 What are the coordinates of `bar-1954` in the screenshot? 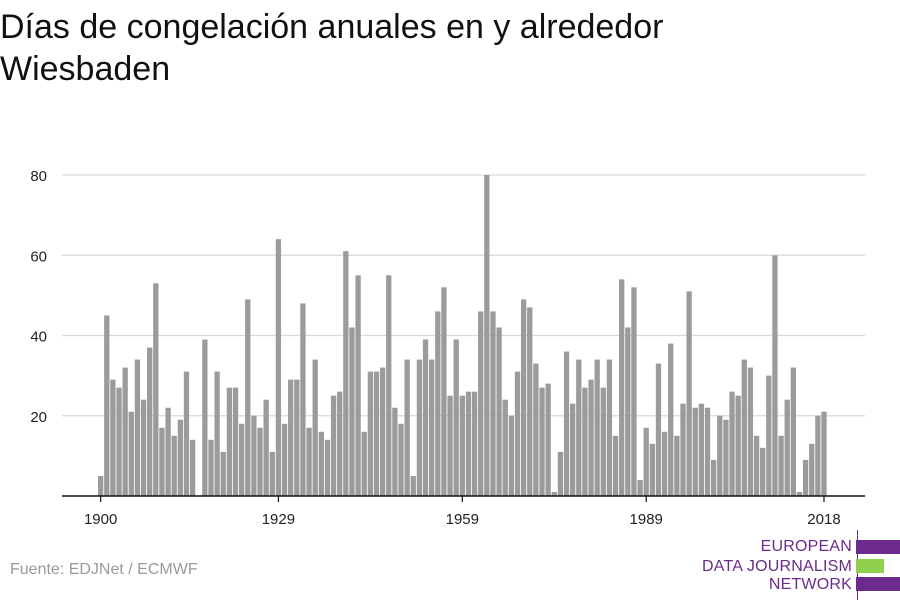 It's located at (432, 427).